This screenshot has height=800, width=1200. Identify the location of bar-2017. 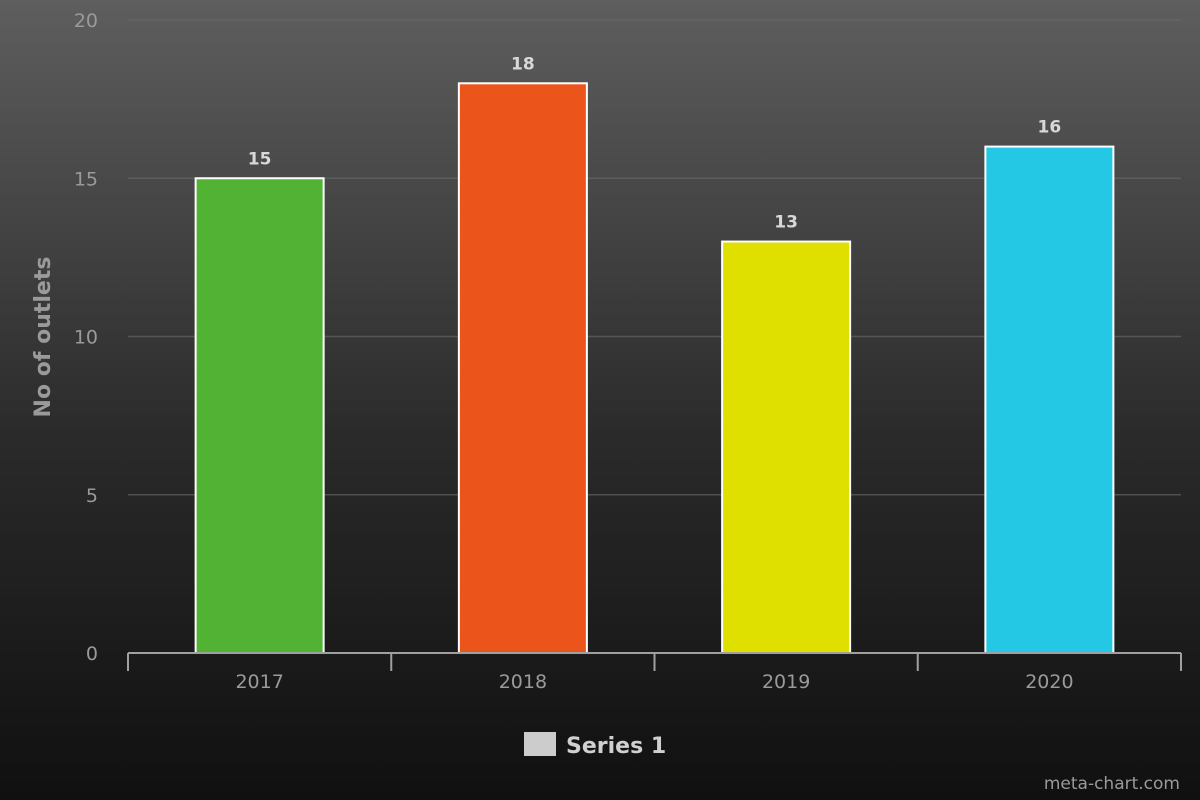
(259, 415).